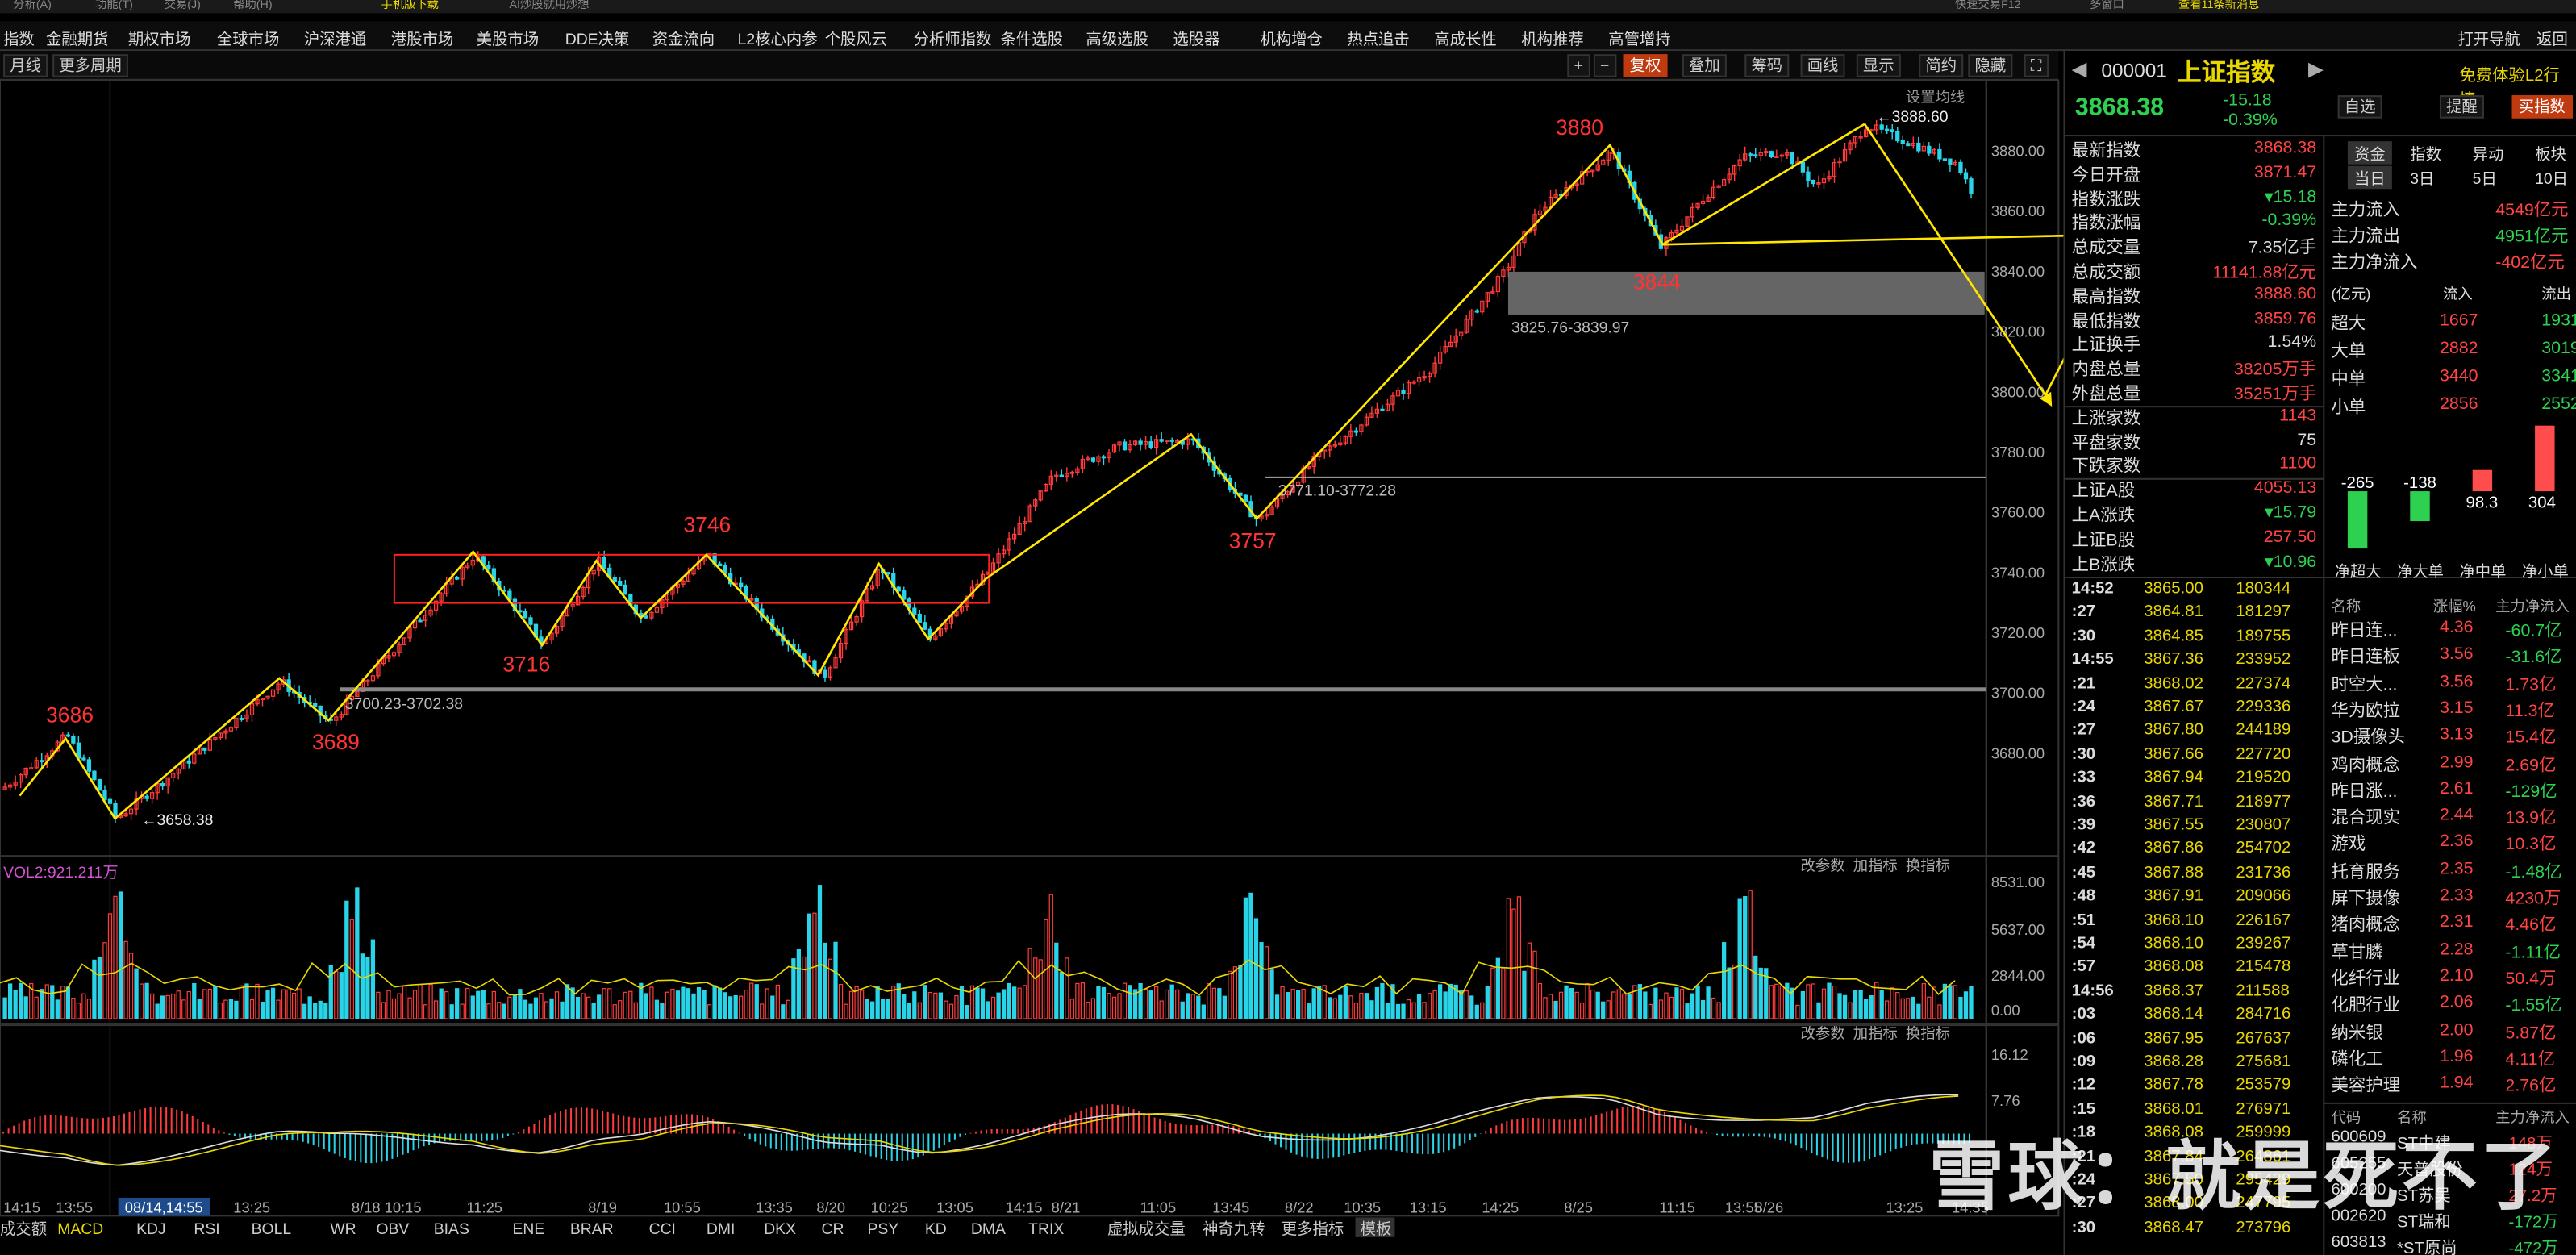 This screenshot has width=2576, height=1255. What do you see at coordinates (1465, 40) in the screenshot?
I see `nav-item-17: 高成长性` at bounding box center [1465, 40].